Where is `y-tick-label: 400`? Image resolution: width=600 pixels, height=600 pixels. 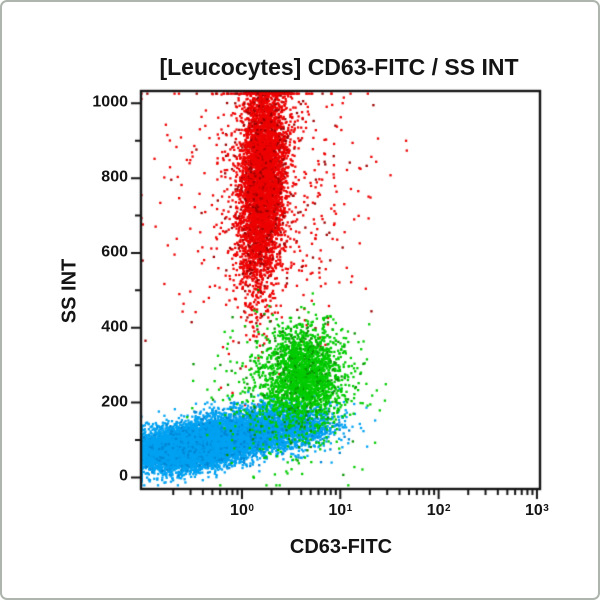
y-tick-label: 400 is located at coordinates (114, 327).